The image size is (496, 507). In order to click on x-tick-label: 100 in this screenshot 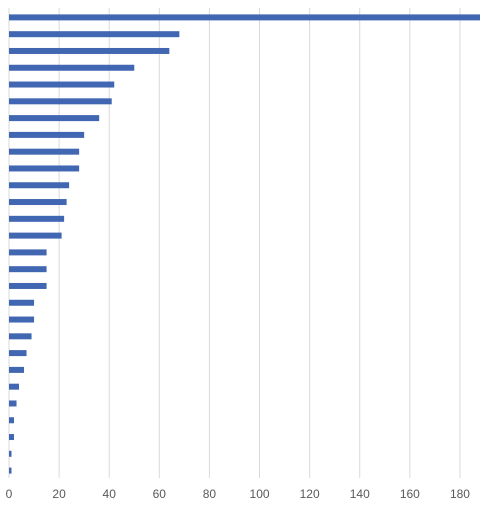, I will do `click(260, 494)`.